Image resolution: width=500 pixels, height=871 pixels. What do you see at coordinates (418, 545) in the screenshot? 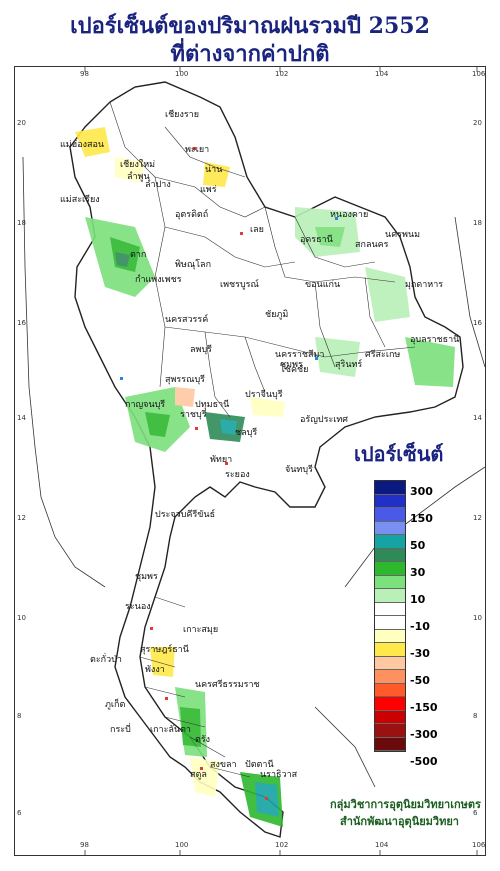
I see `legend-label: 50` at bounding box center [418, 545].